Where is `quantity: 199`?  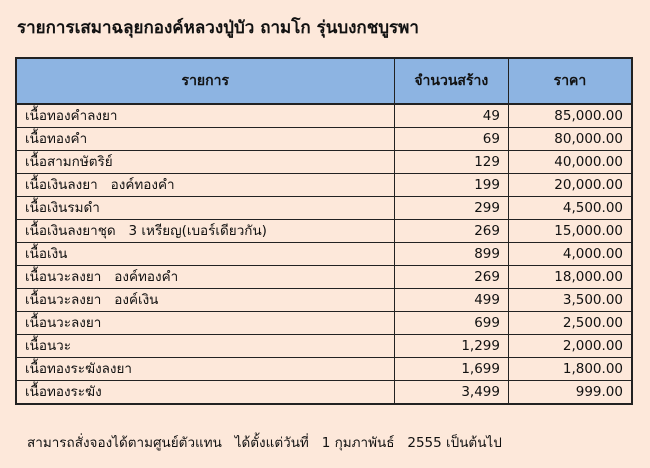
quantity: 199 is located at coordinates (451, 185).